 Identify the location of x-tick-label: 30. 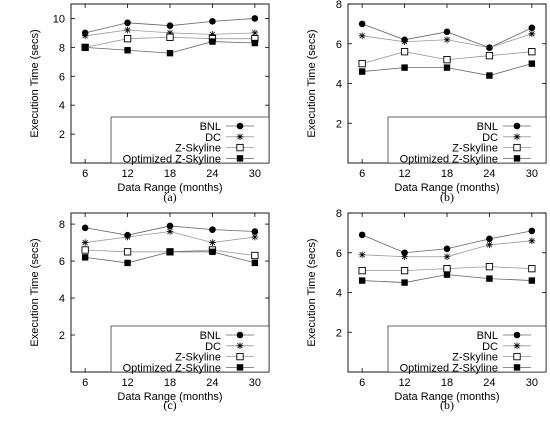
(255, 174).